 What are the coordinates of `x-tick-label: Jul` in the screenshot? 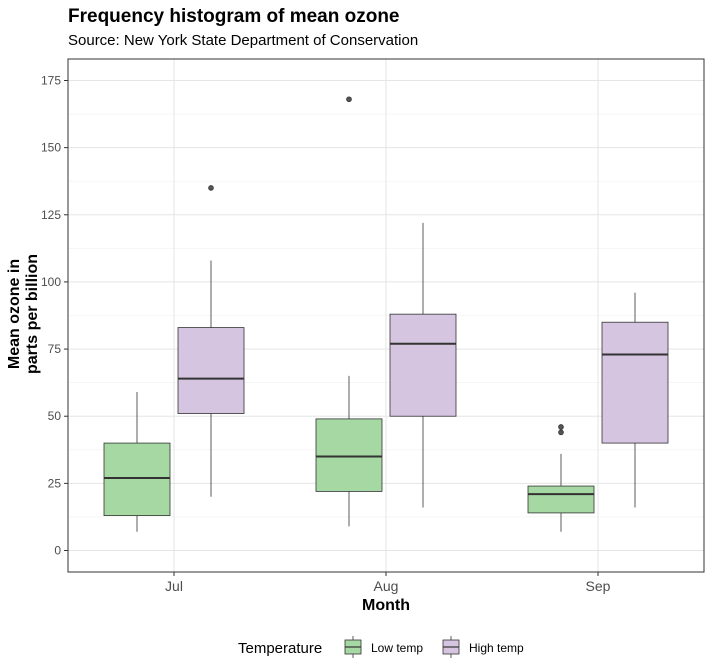 It's located at (174, 586).